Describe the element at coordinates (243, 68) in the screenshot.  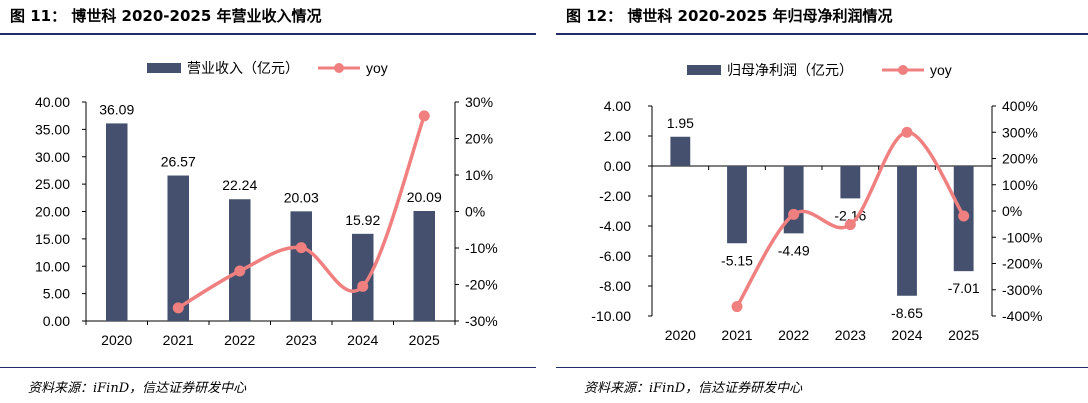
I see `legend-bar-label: 营业收入（亿元）` at that location.